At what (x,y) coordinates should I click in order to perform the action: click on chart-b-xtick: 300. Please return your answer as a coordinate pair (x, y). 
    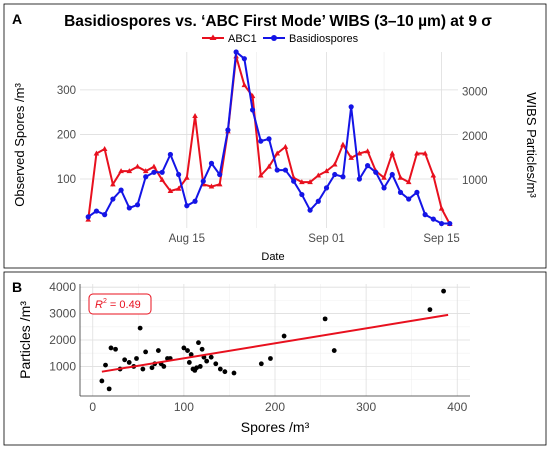
    Looking at the image, I should click on (366, 407).